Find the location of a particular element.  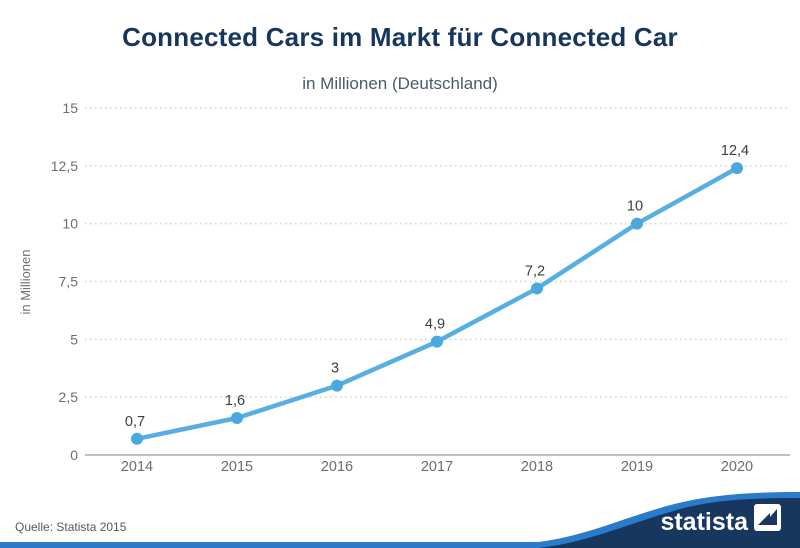

x-tick-label: 2019 is located at coordinates (637, 467).